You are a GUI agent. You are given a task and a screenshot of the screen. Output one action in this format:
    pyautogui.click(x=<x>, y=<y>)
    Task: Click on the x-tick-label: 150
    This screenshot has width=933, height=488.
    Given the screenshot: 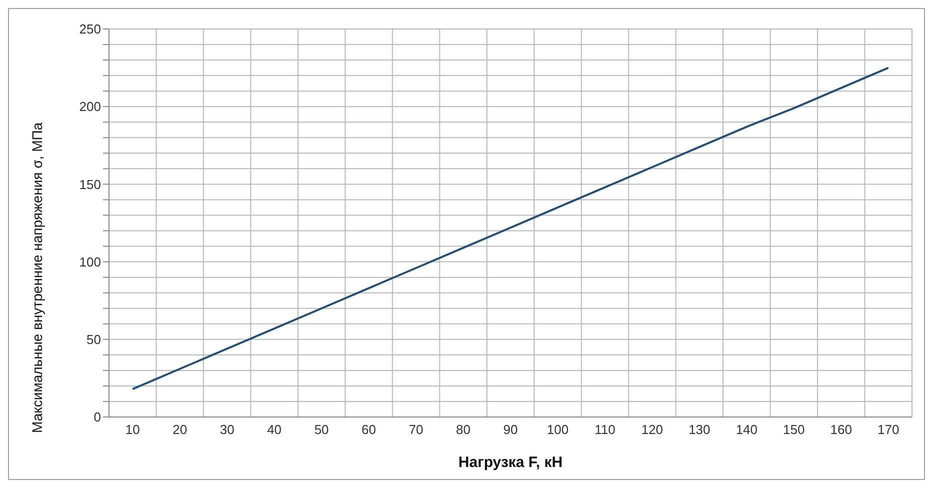 What is the action you would take?
    pyautogui.click(x=794, y=430)
    